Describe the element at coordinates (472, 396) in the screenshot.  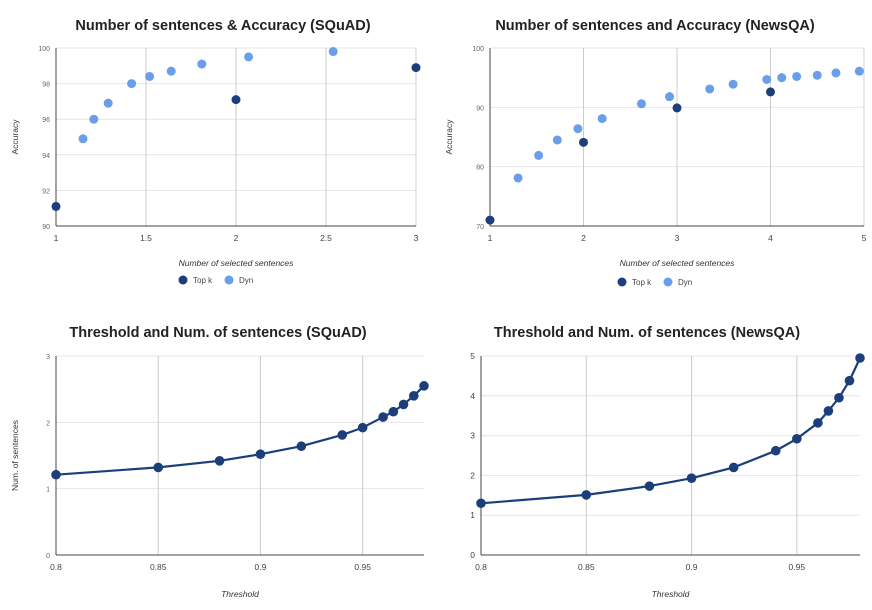
I see `y-tick-label: 4` at that location.